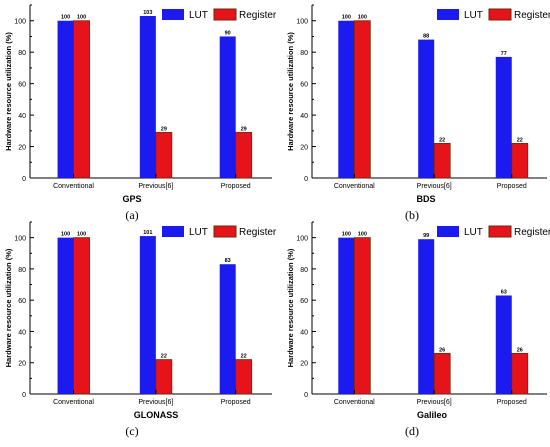  What do you see at coordinates (306, 395) in the screenshot?
I see `panel-3-y-tick-label: 0` at bounding box center [306, 395].